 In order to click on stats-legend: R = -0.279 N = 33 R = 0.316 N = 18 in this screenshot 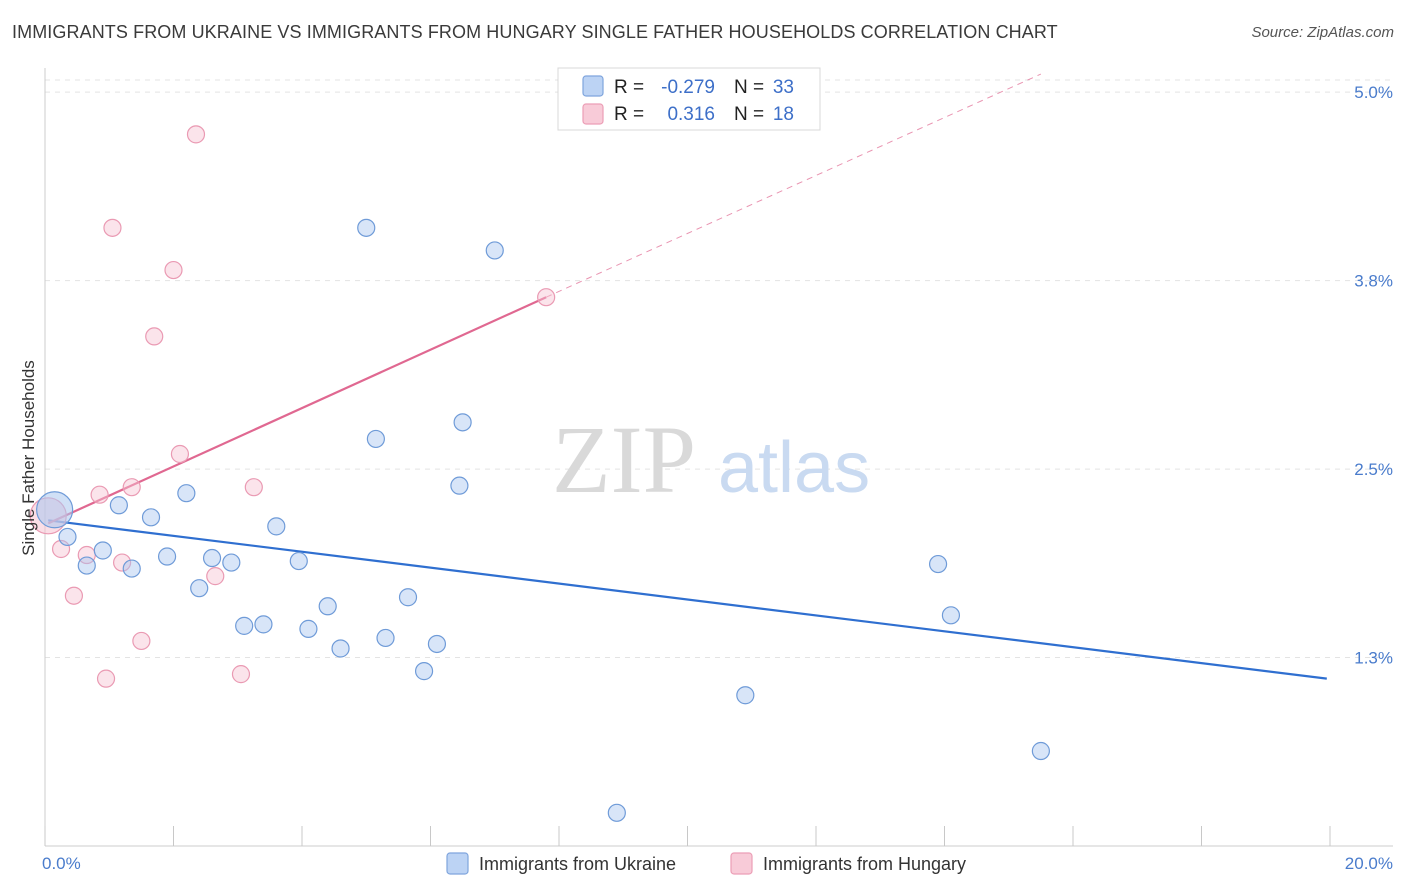, I will do `click(689, 99)`.